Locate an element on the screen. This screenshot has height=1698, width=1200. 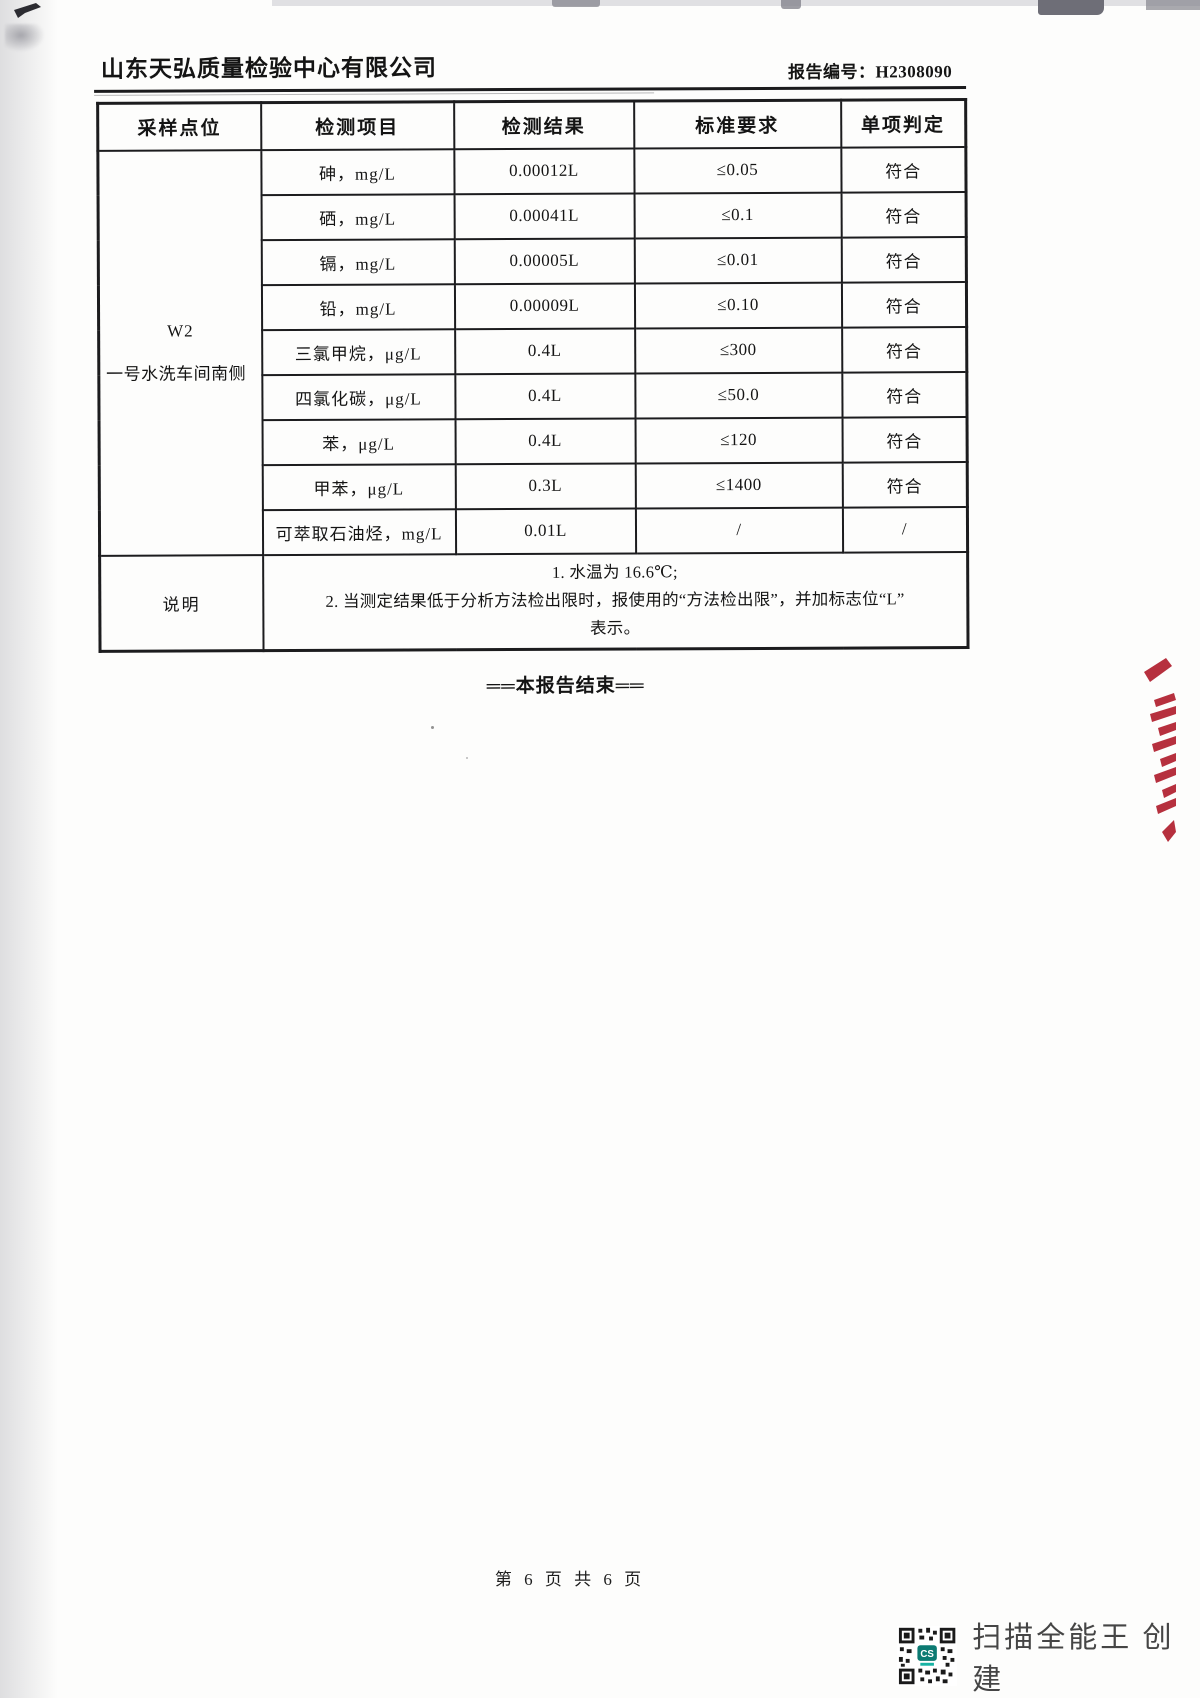
page-number: 第 6 页 共 6 页 is located at coordinates (570, 1579).